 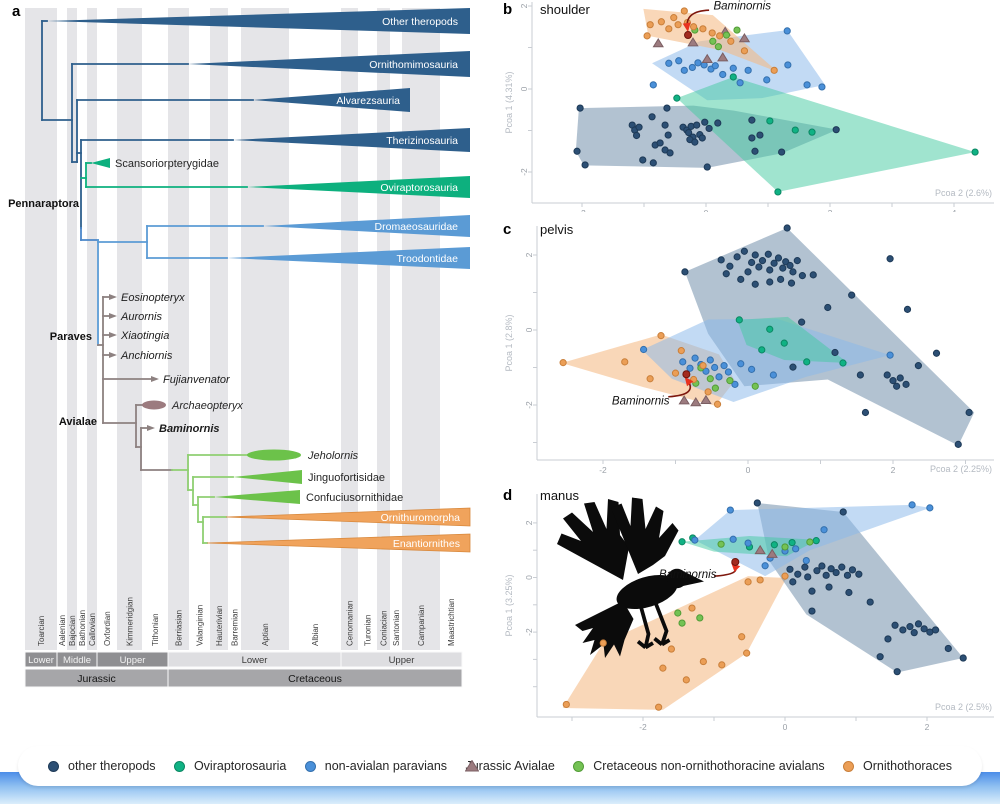 What do you see at coordinates (333, 456) in the screenshot?
I see `taxon-label: Jeholornis` at bounding box center [333, 456].